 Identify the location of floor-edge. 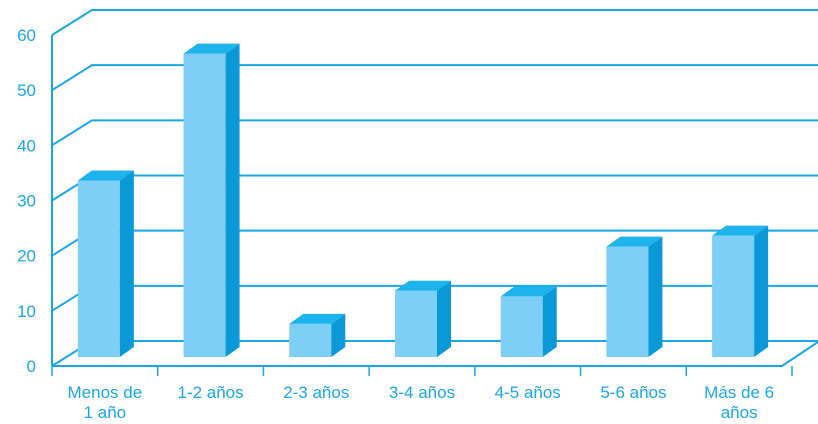
(435, 354).